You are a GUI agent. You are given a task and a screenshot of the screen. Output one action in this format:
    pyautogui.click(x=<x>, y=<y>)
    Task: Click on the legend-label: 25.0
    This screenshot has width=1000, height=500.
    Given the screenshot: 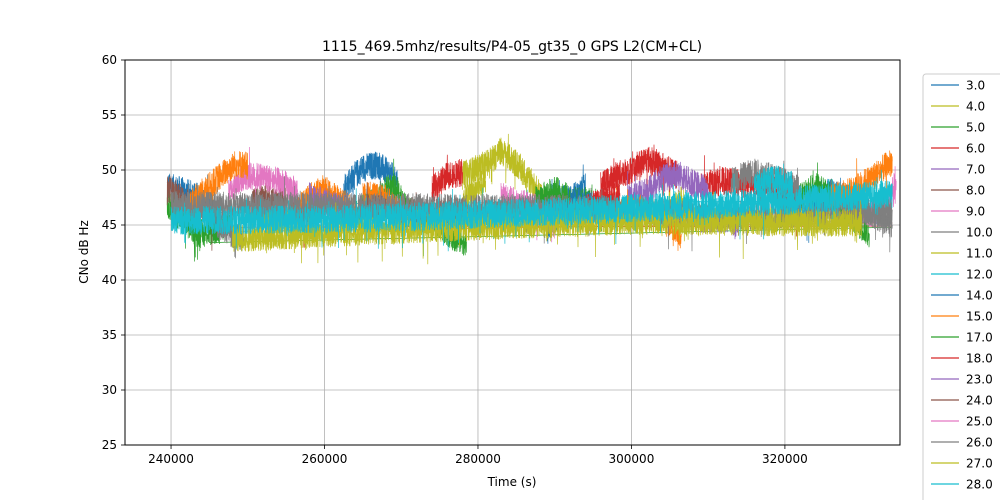 What is the action you would take?
    pyautogui.click(x=979, y=422)
    